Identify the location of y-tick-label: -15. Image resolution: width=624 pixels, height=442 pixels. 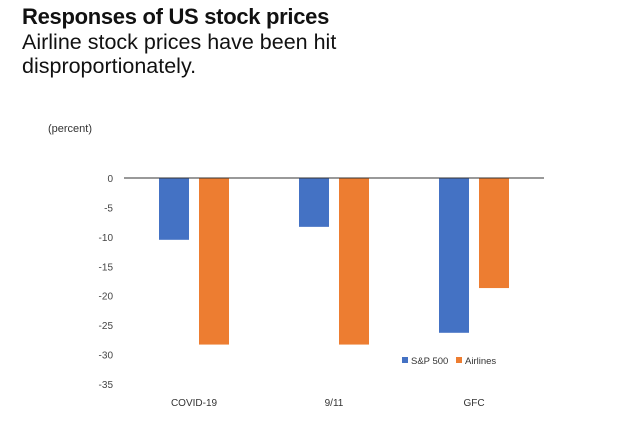
(106, 267).